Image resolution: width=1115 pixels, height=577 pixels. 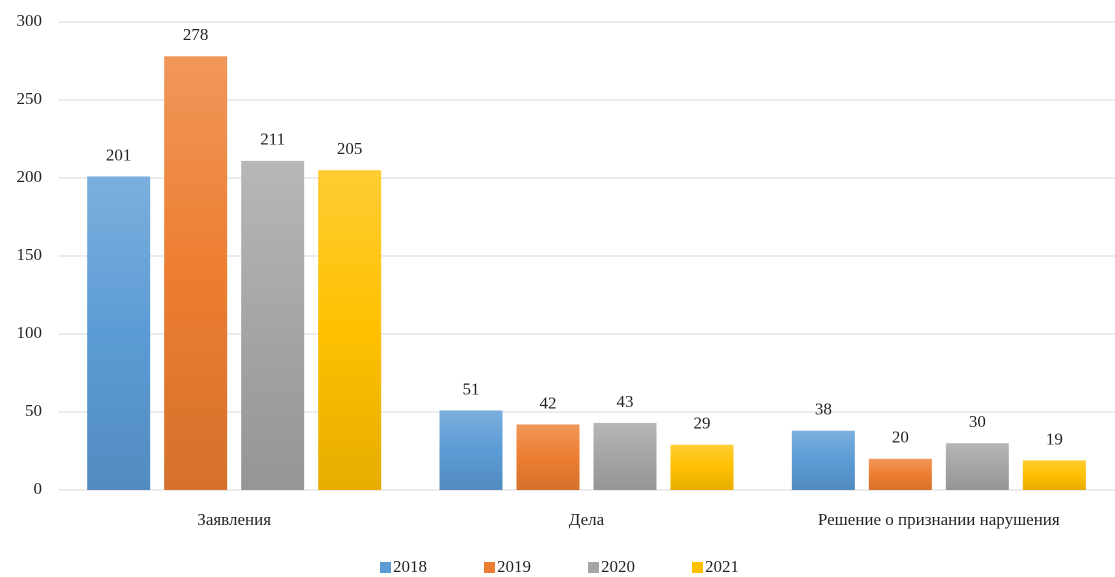 What do you see at coordinates (272, 139) in the screenshot?
I see `data-label: 211` at bounding box center [272, 139].